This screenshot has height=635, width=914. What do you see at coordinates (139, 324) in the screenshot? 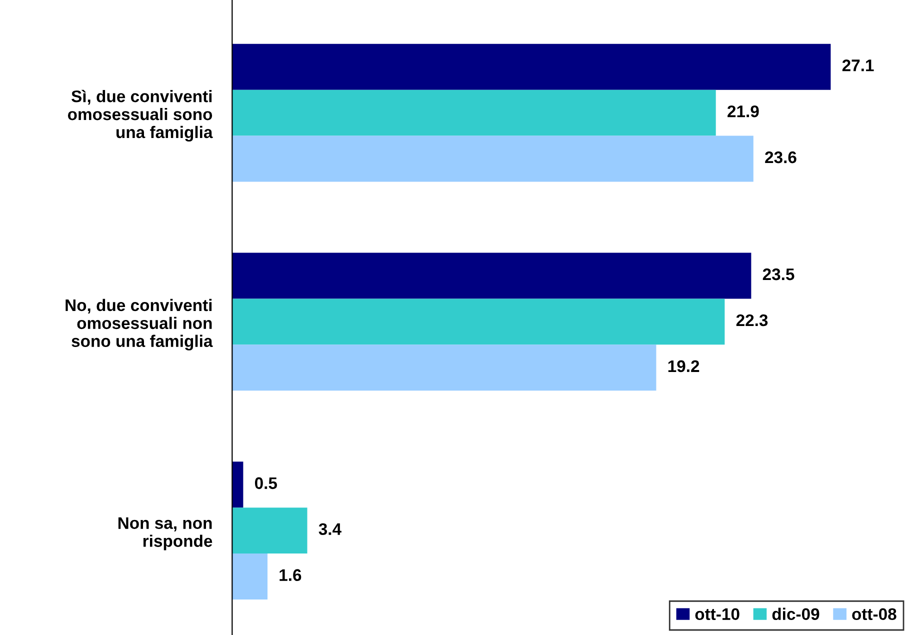
I see `y-tick-label: No, due conviventi omosessuali non sono una famiglia` at bounding box center [139, 324].